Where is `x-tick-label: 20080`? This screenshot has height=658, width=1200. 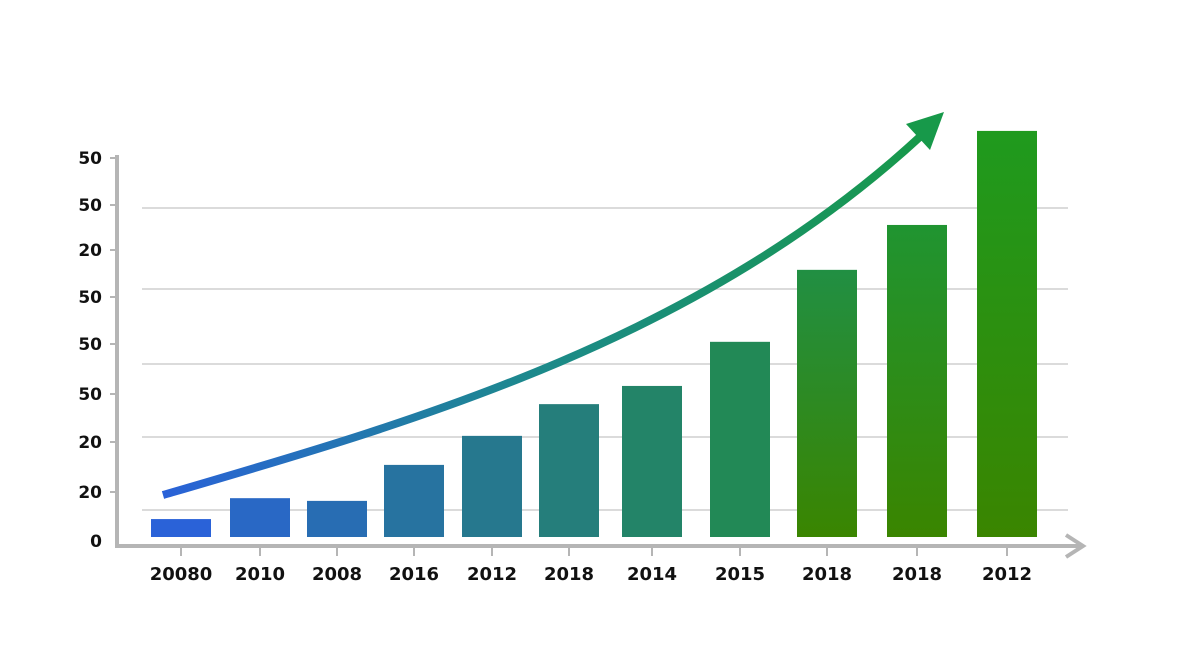
x-tick-label: 20080 is located at coordinates (181, 574).